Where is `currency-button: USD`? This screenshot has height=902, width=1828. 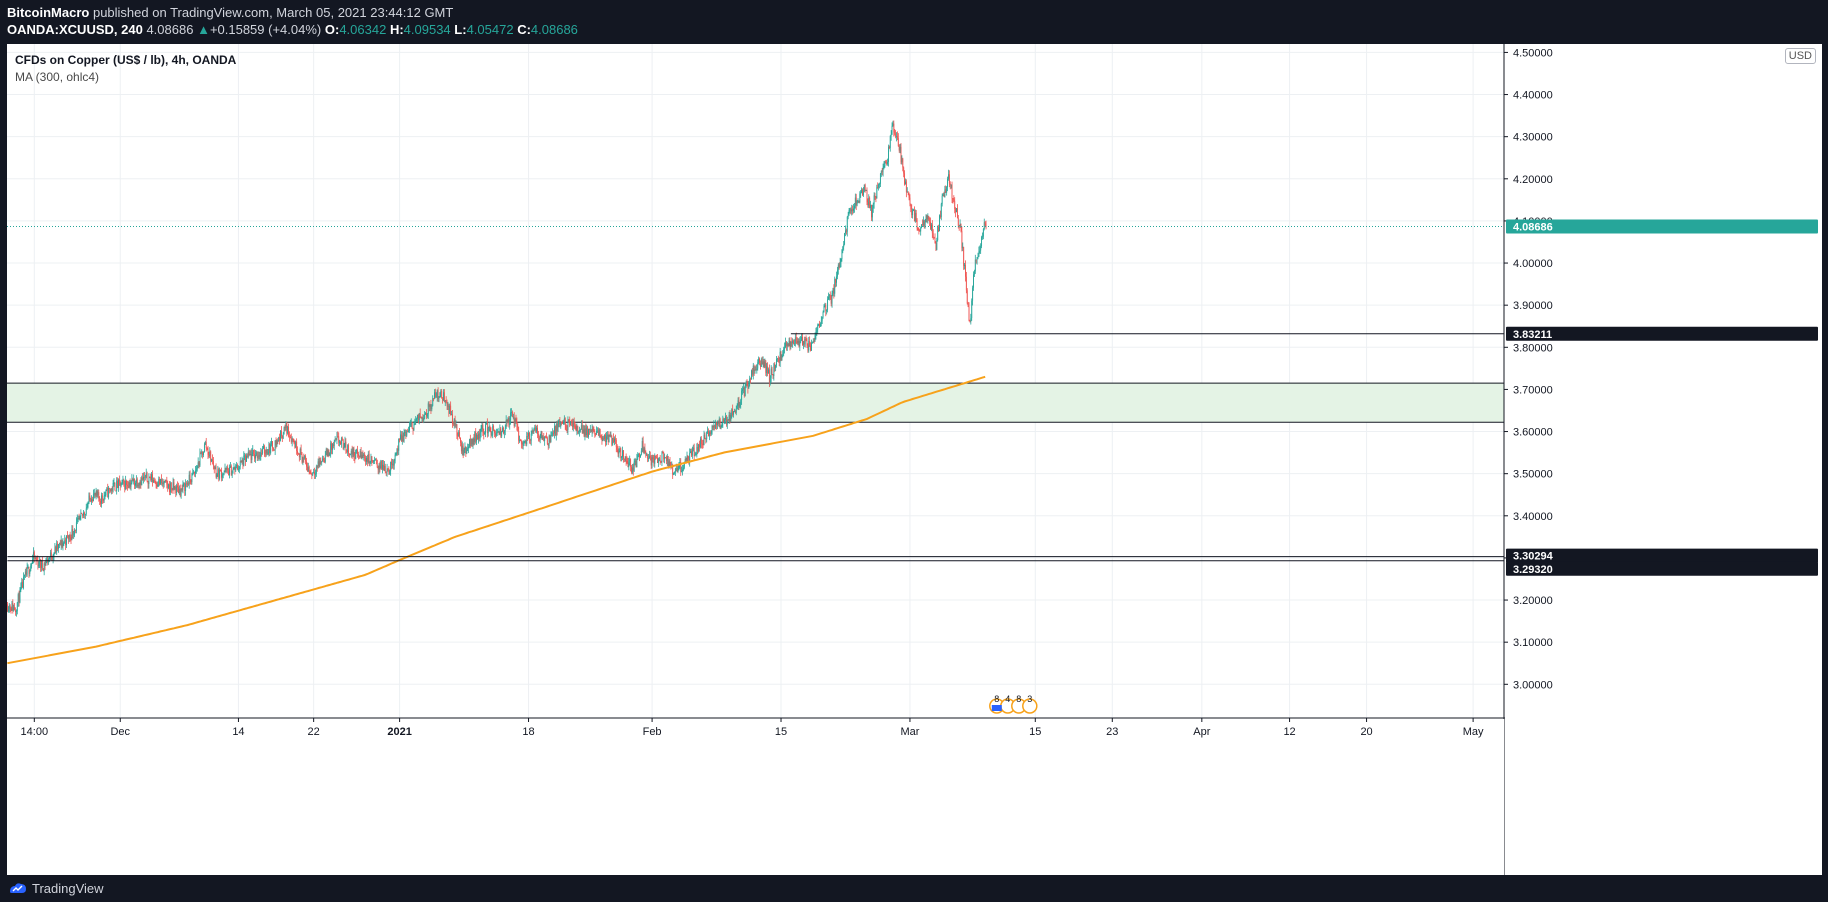
currency-button: USD is located at coordinates (1800, 56).